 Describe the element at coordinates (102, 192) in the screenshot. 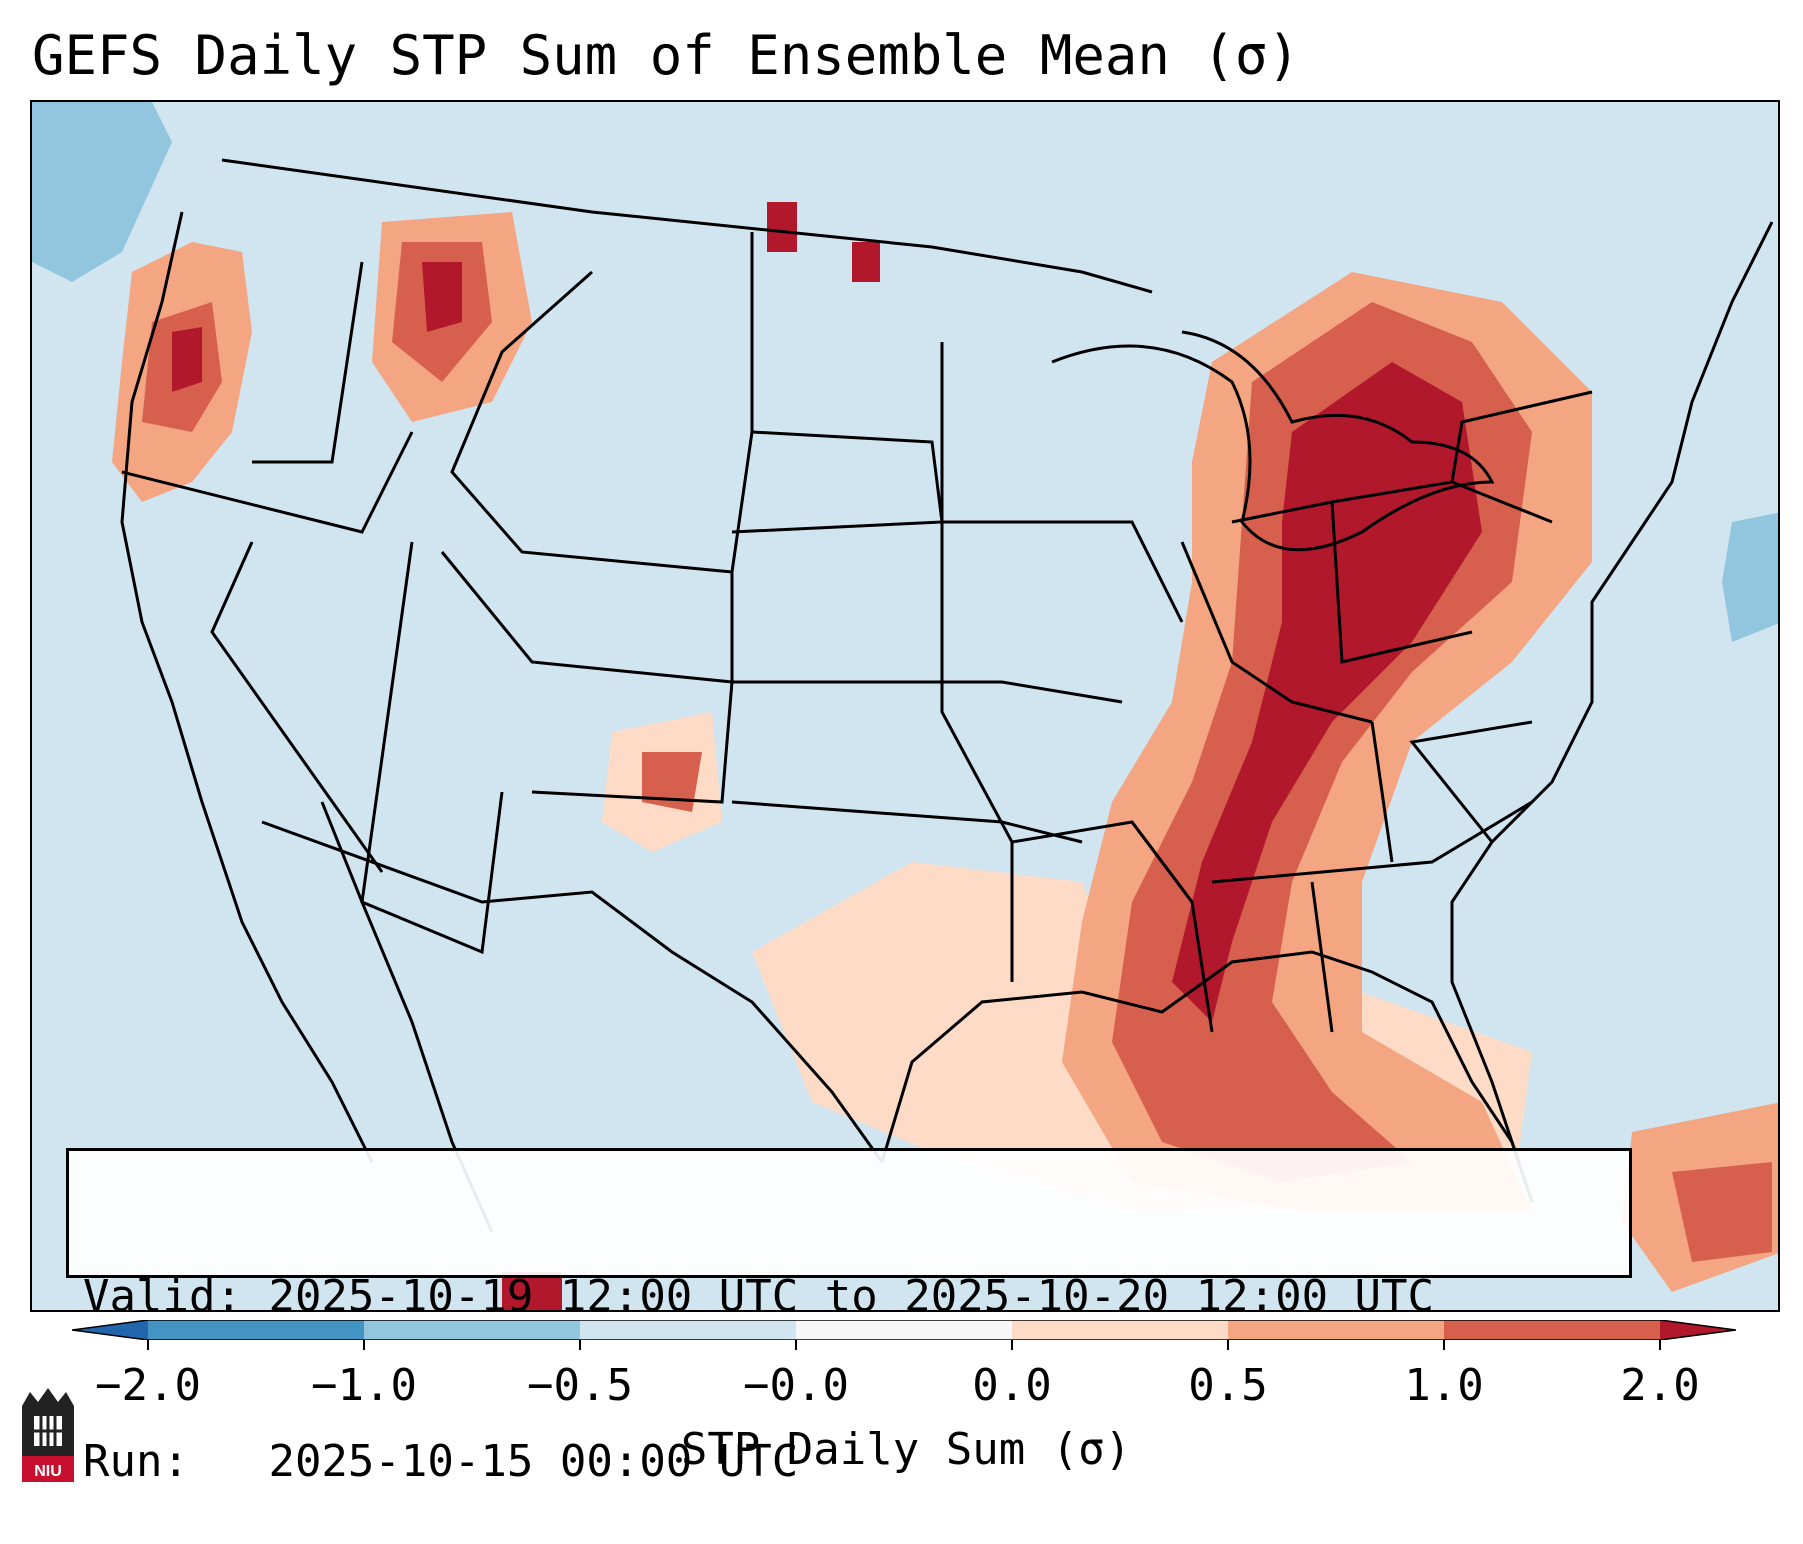

I see `negative-anomaly-patch-nw` at that location.